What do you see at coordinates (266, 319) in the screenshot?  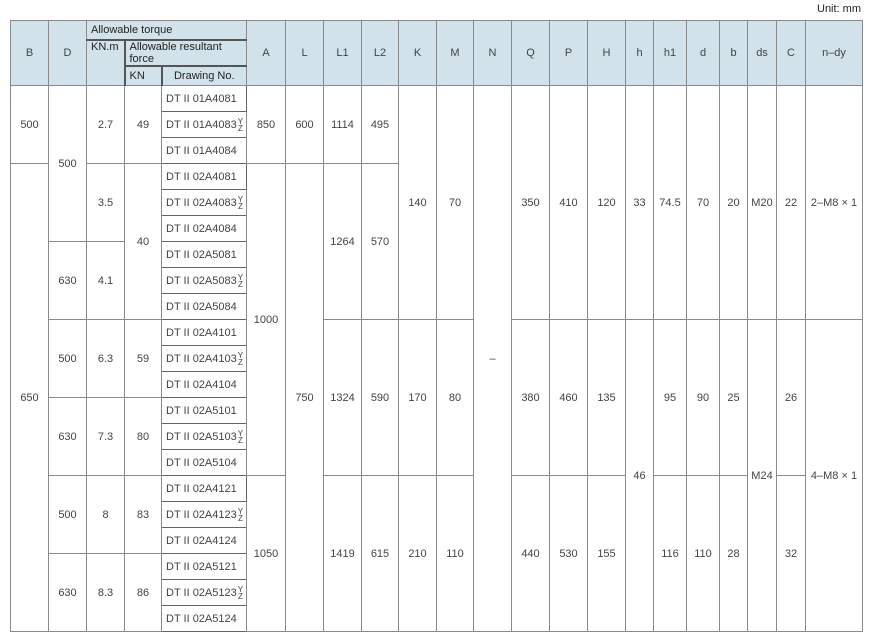 I see `cell-A: 1000` at bounding box center [266, 319].